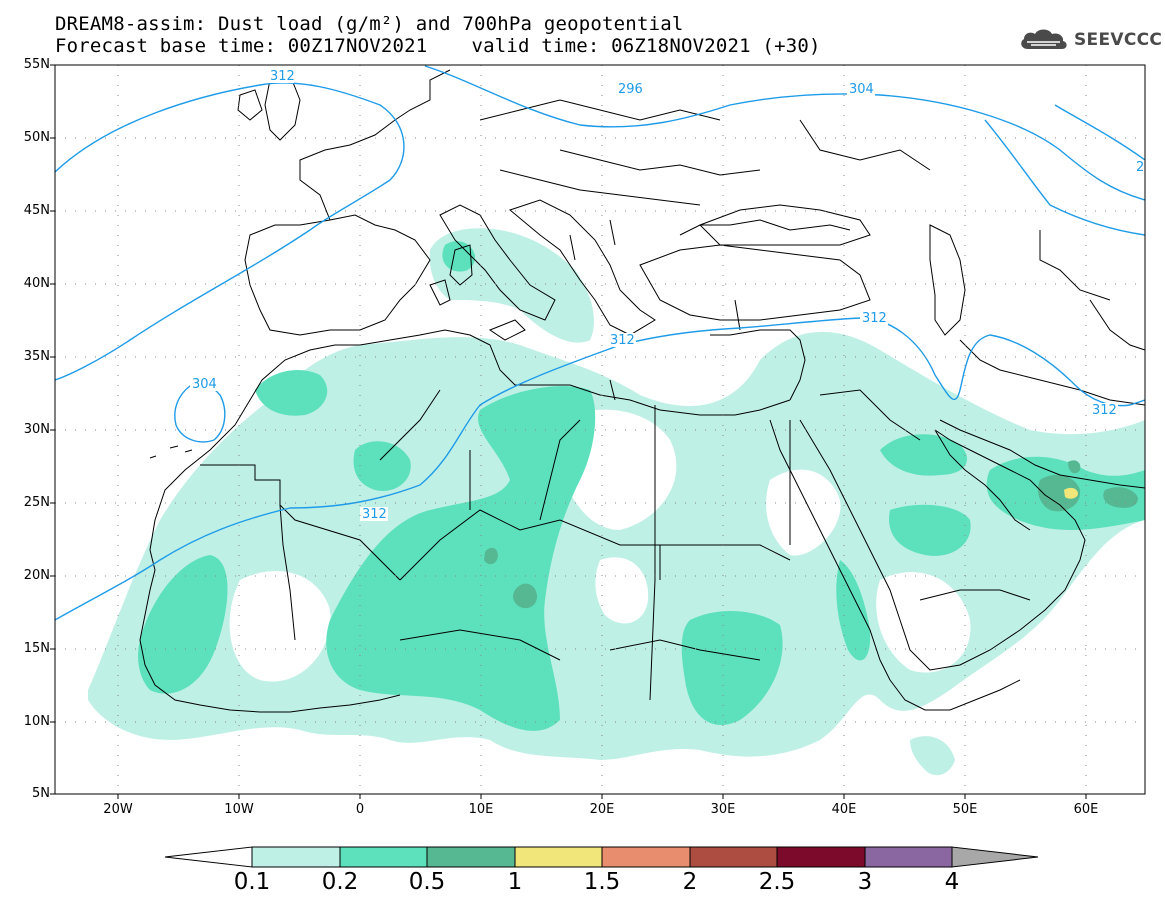 The width and height of the screenshot is (1165, 907). Describe the element at coordinates (723, 809) in the screenshot. I see `lon-label: 30E` at that location.